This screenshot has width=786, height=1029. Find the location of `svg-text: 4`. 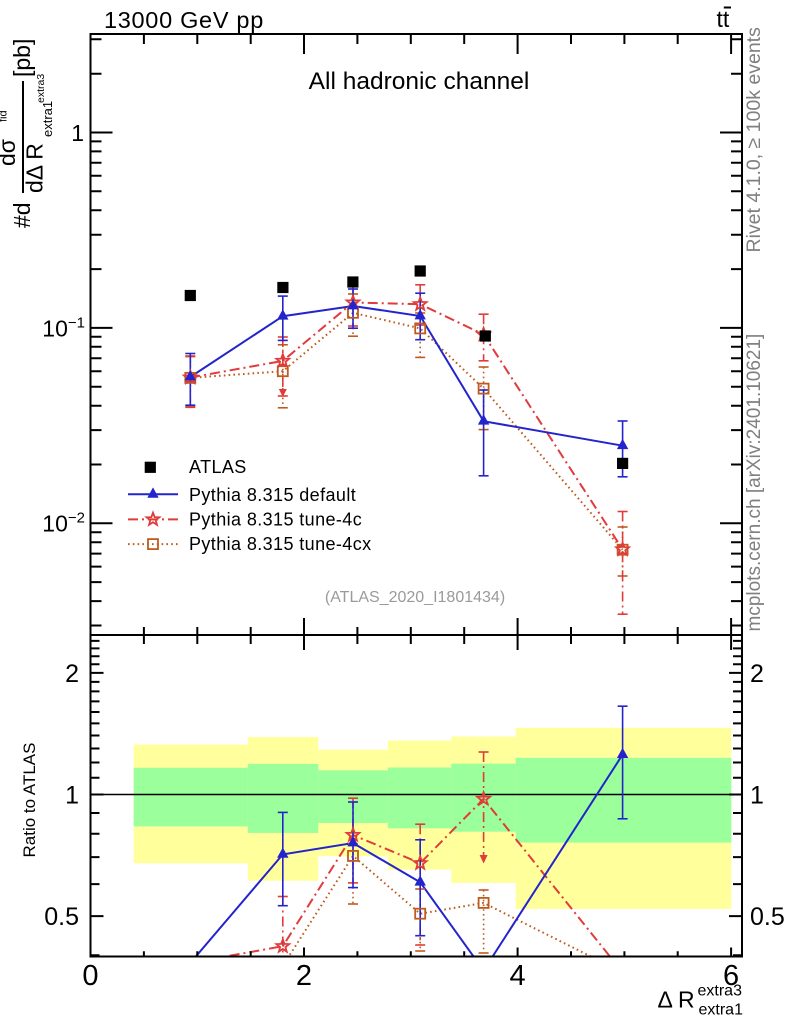

svg-text: 4 is located at coordinates (518, 976).